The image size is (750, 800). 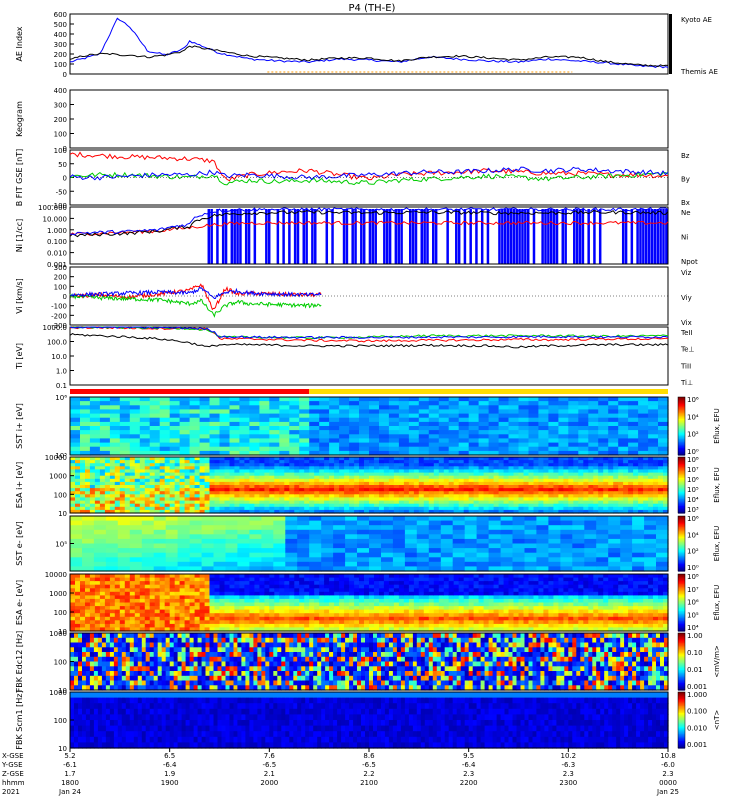 I want to click on sst_ion-cbar-cell, so click(x=681, y=416).